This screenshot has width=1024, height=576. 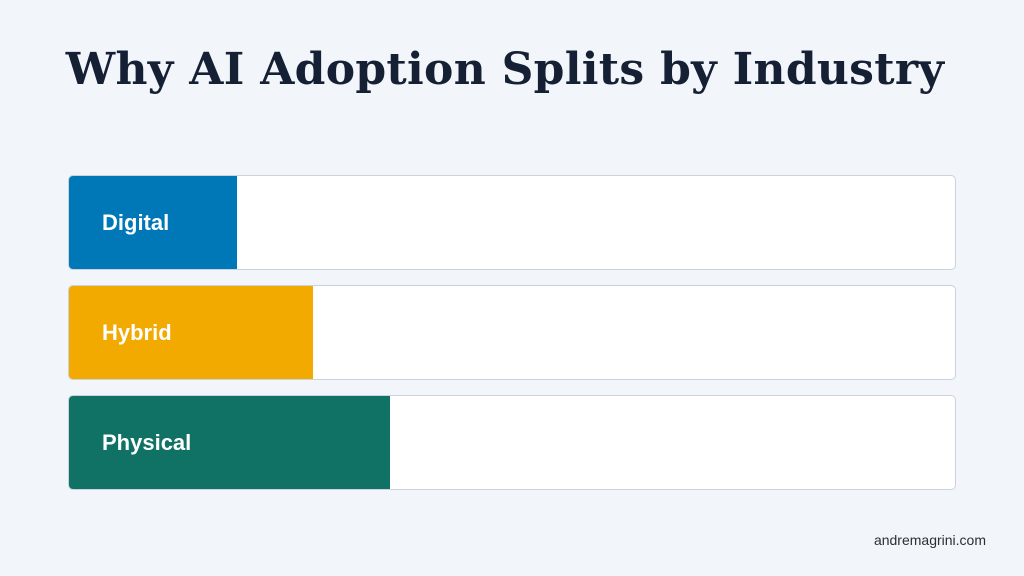 What do you see at coordinates (512, 332) in the screenshot?
I see `bar-row-hybrid: Hybrid` at bounding box center [512, 332].